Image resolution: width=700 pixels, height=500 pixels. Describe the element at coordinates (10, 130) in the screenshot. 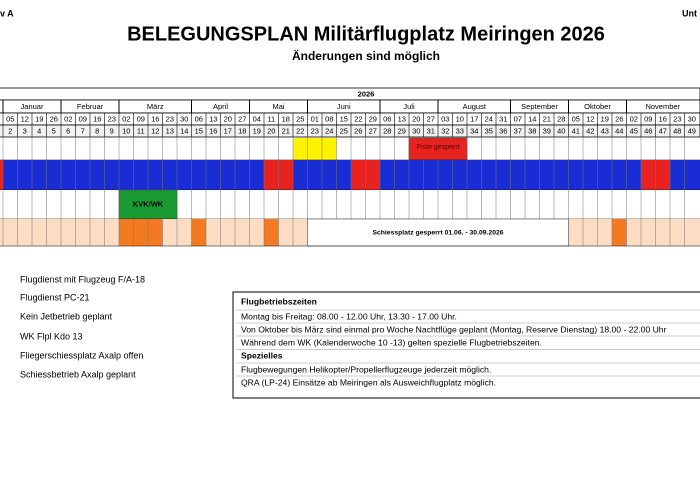

I see `week-label: 2` at that location.